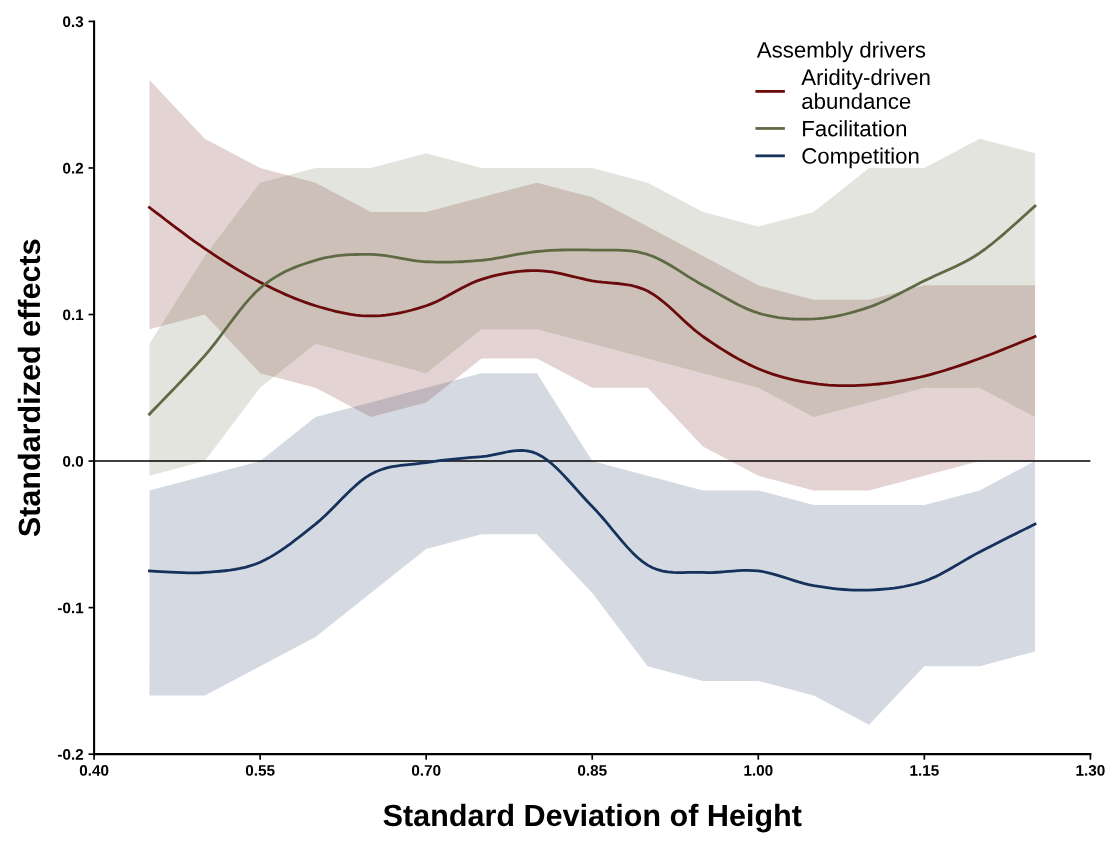 This screenshot has height=857, width=1107. What do you see at coordinates (73, 315) in the screenshot?
I see `y-tick-label: 0.1` at bounding box center [73, 315].